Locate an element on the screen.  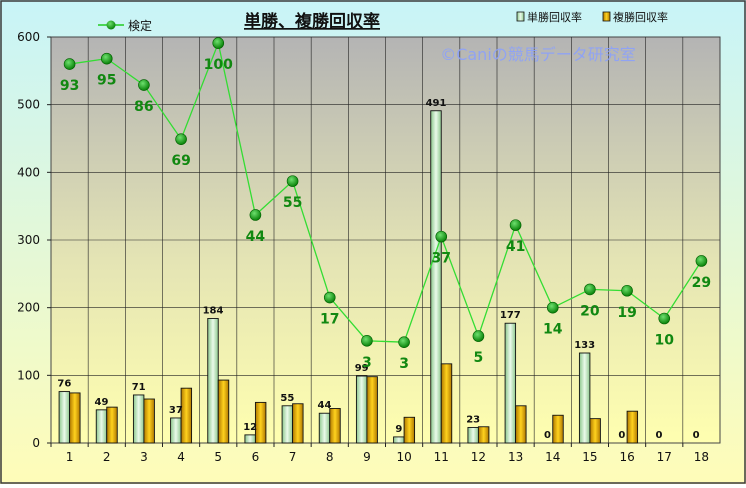
kentei-point-label: 55 is located at coordinates (292, 203).